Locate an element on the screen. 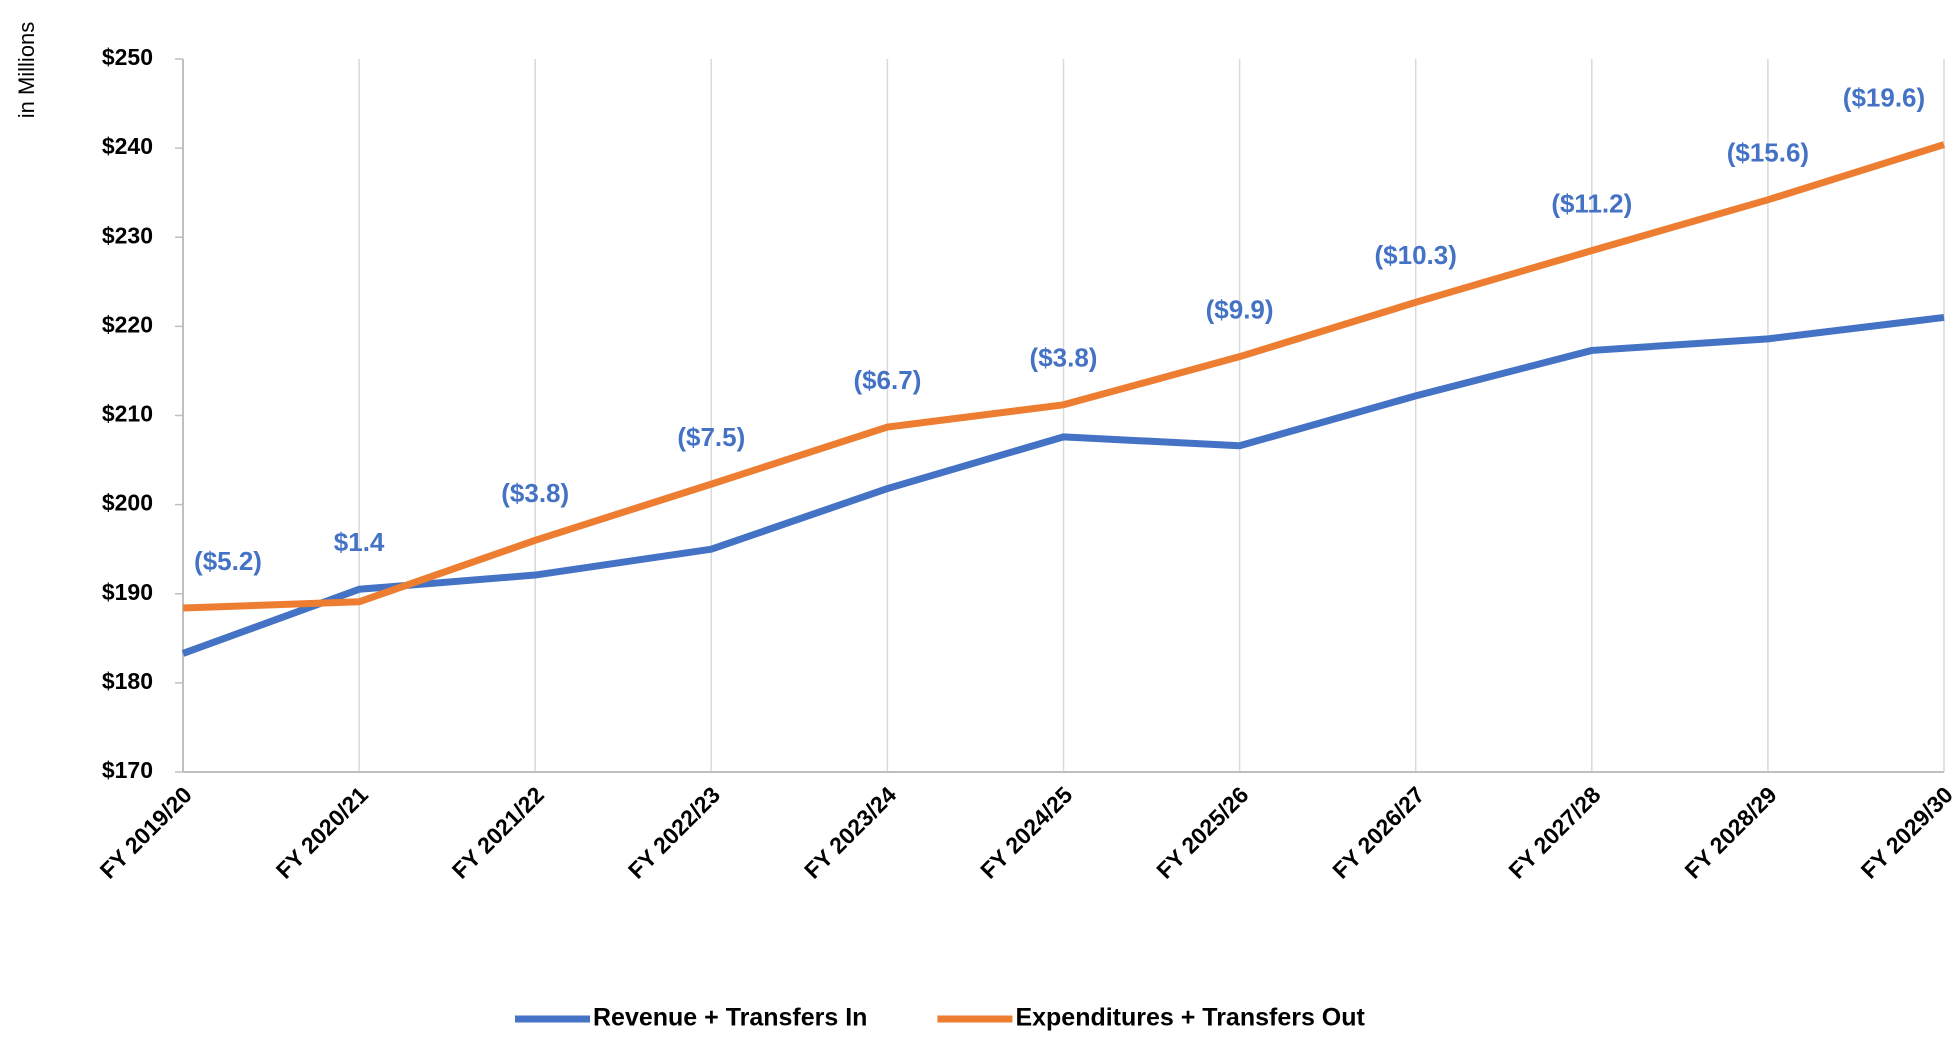 This screenshot has height=1037, width=1954. annotation: ($7.5) is located at coordinates (711, 437).